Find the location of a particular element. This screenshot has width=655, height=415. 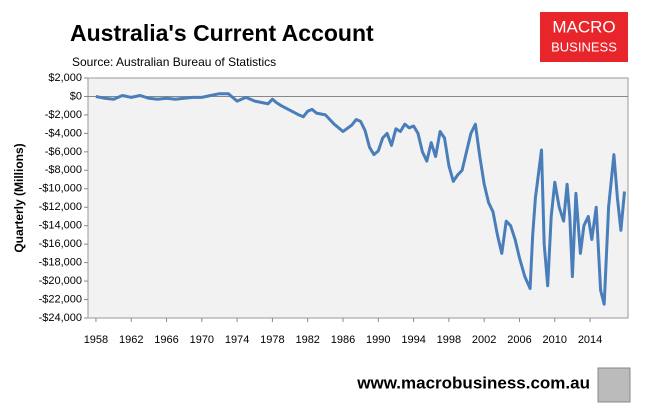

x-tick-label: 1982 is located at coordinates (307, 340).